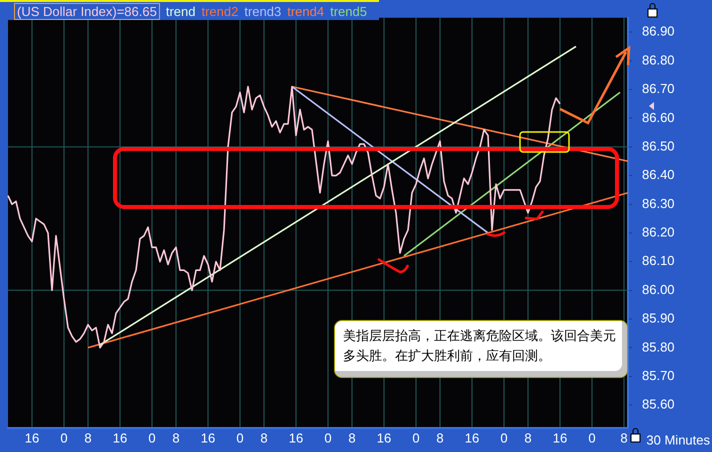 This screenshot has width=712, height=452. What do you see at coordinates (658, 117) in the screenshot?
I see `y-tick-label: 86.60` at bounding box center [658, 117].